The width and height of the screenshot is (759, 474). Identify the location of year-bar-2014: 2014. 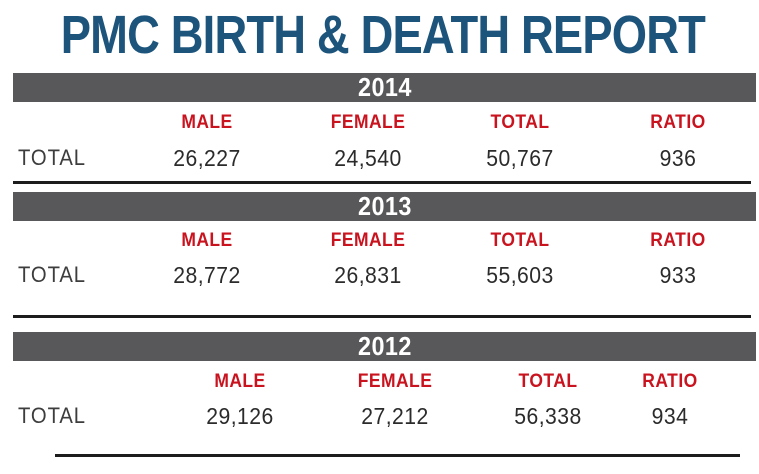
(384, 87).